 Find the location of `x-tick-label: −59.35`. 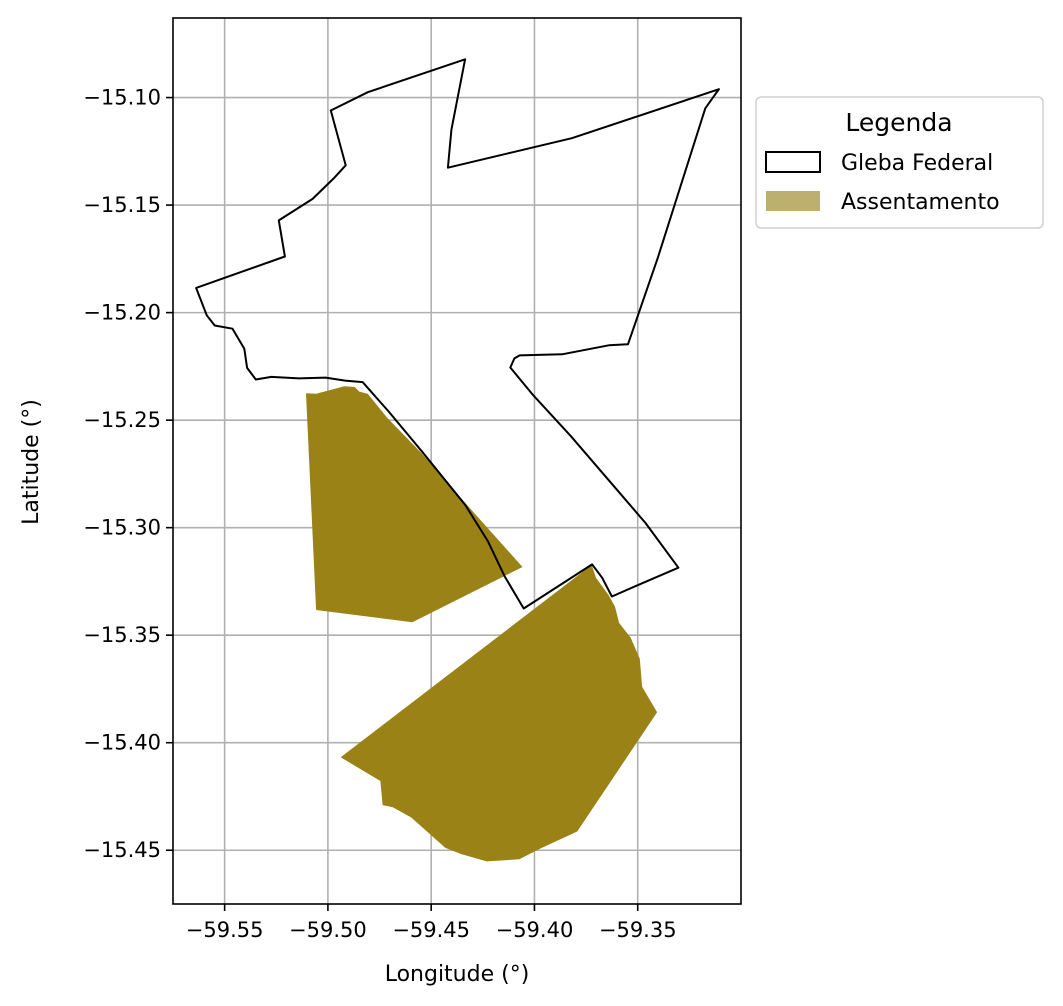

x-tick-label: −59.35 is located at coordinates (638, 930).